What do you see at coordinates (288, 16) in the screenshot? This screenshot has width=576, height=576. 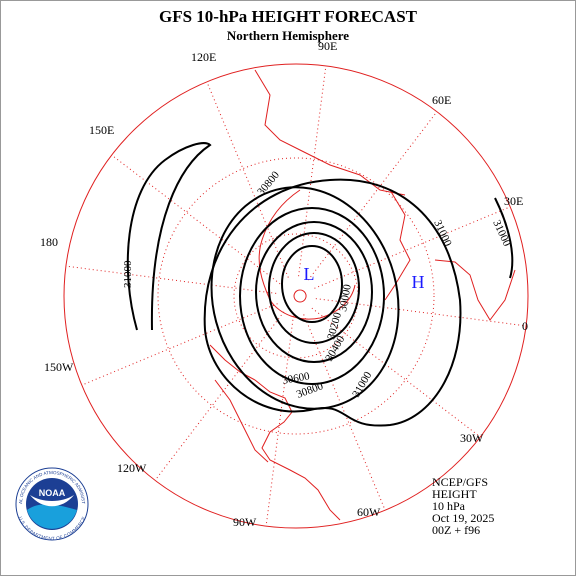 I see `title: GFS 10-hPa HEIGHT FORECAST` at bounding box center [288, 16].